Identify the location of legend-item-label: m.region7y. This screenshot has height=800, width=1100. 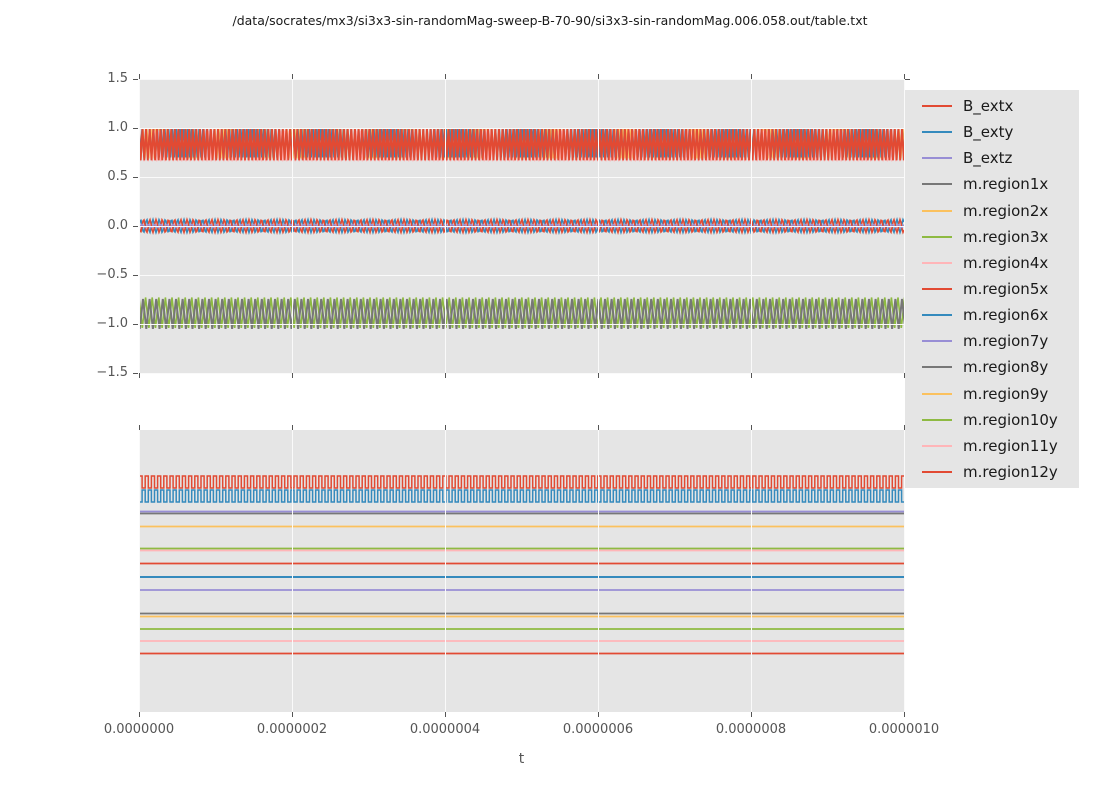
(1006, 341).